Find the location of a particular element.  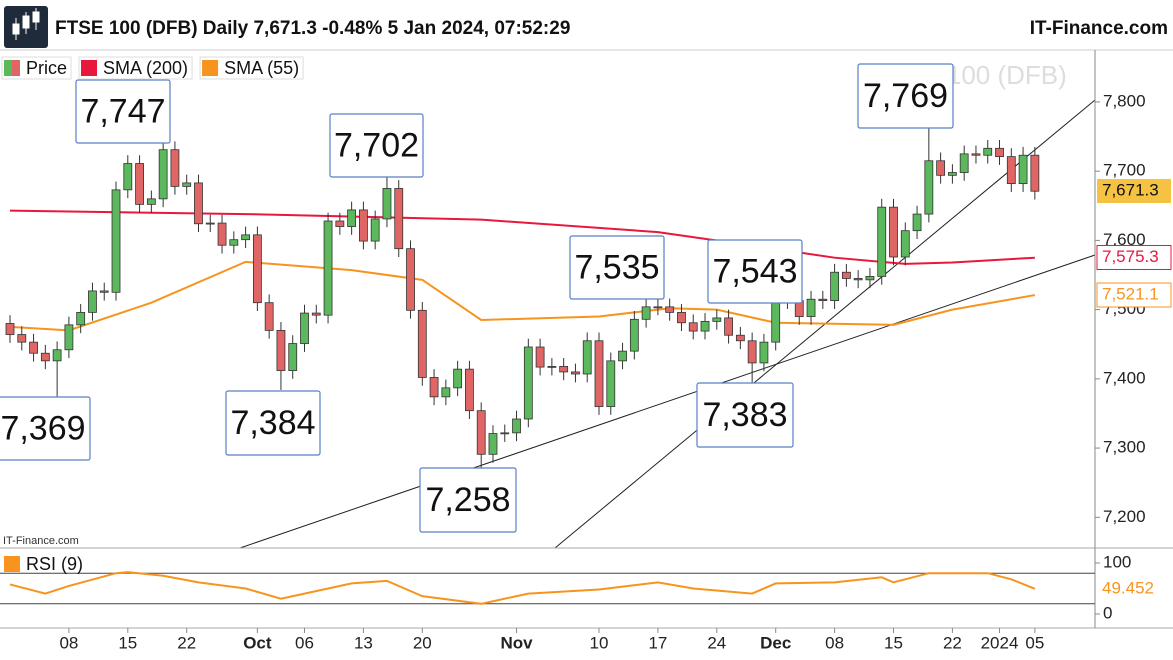

y-tick-label: 7,600 is located at coordinates (1124, 239).